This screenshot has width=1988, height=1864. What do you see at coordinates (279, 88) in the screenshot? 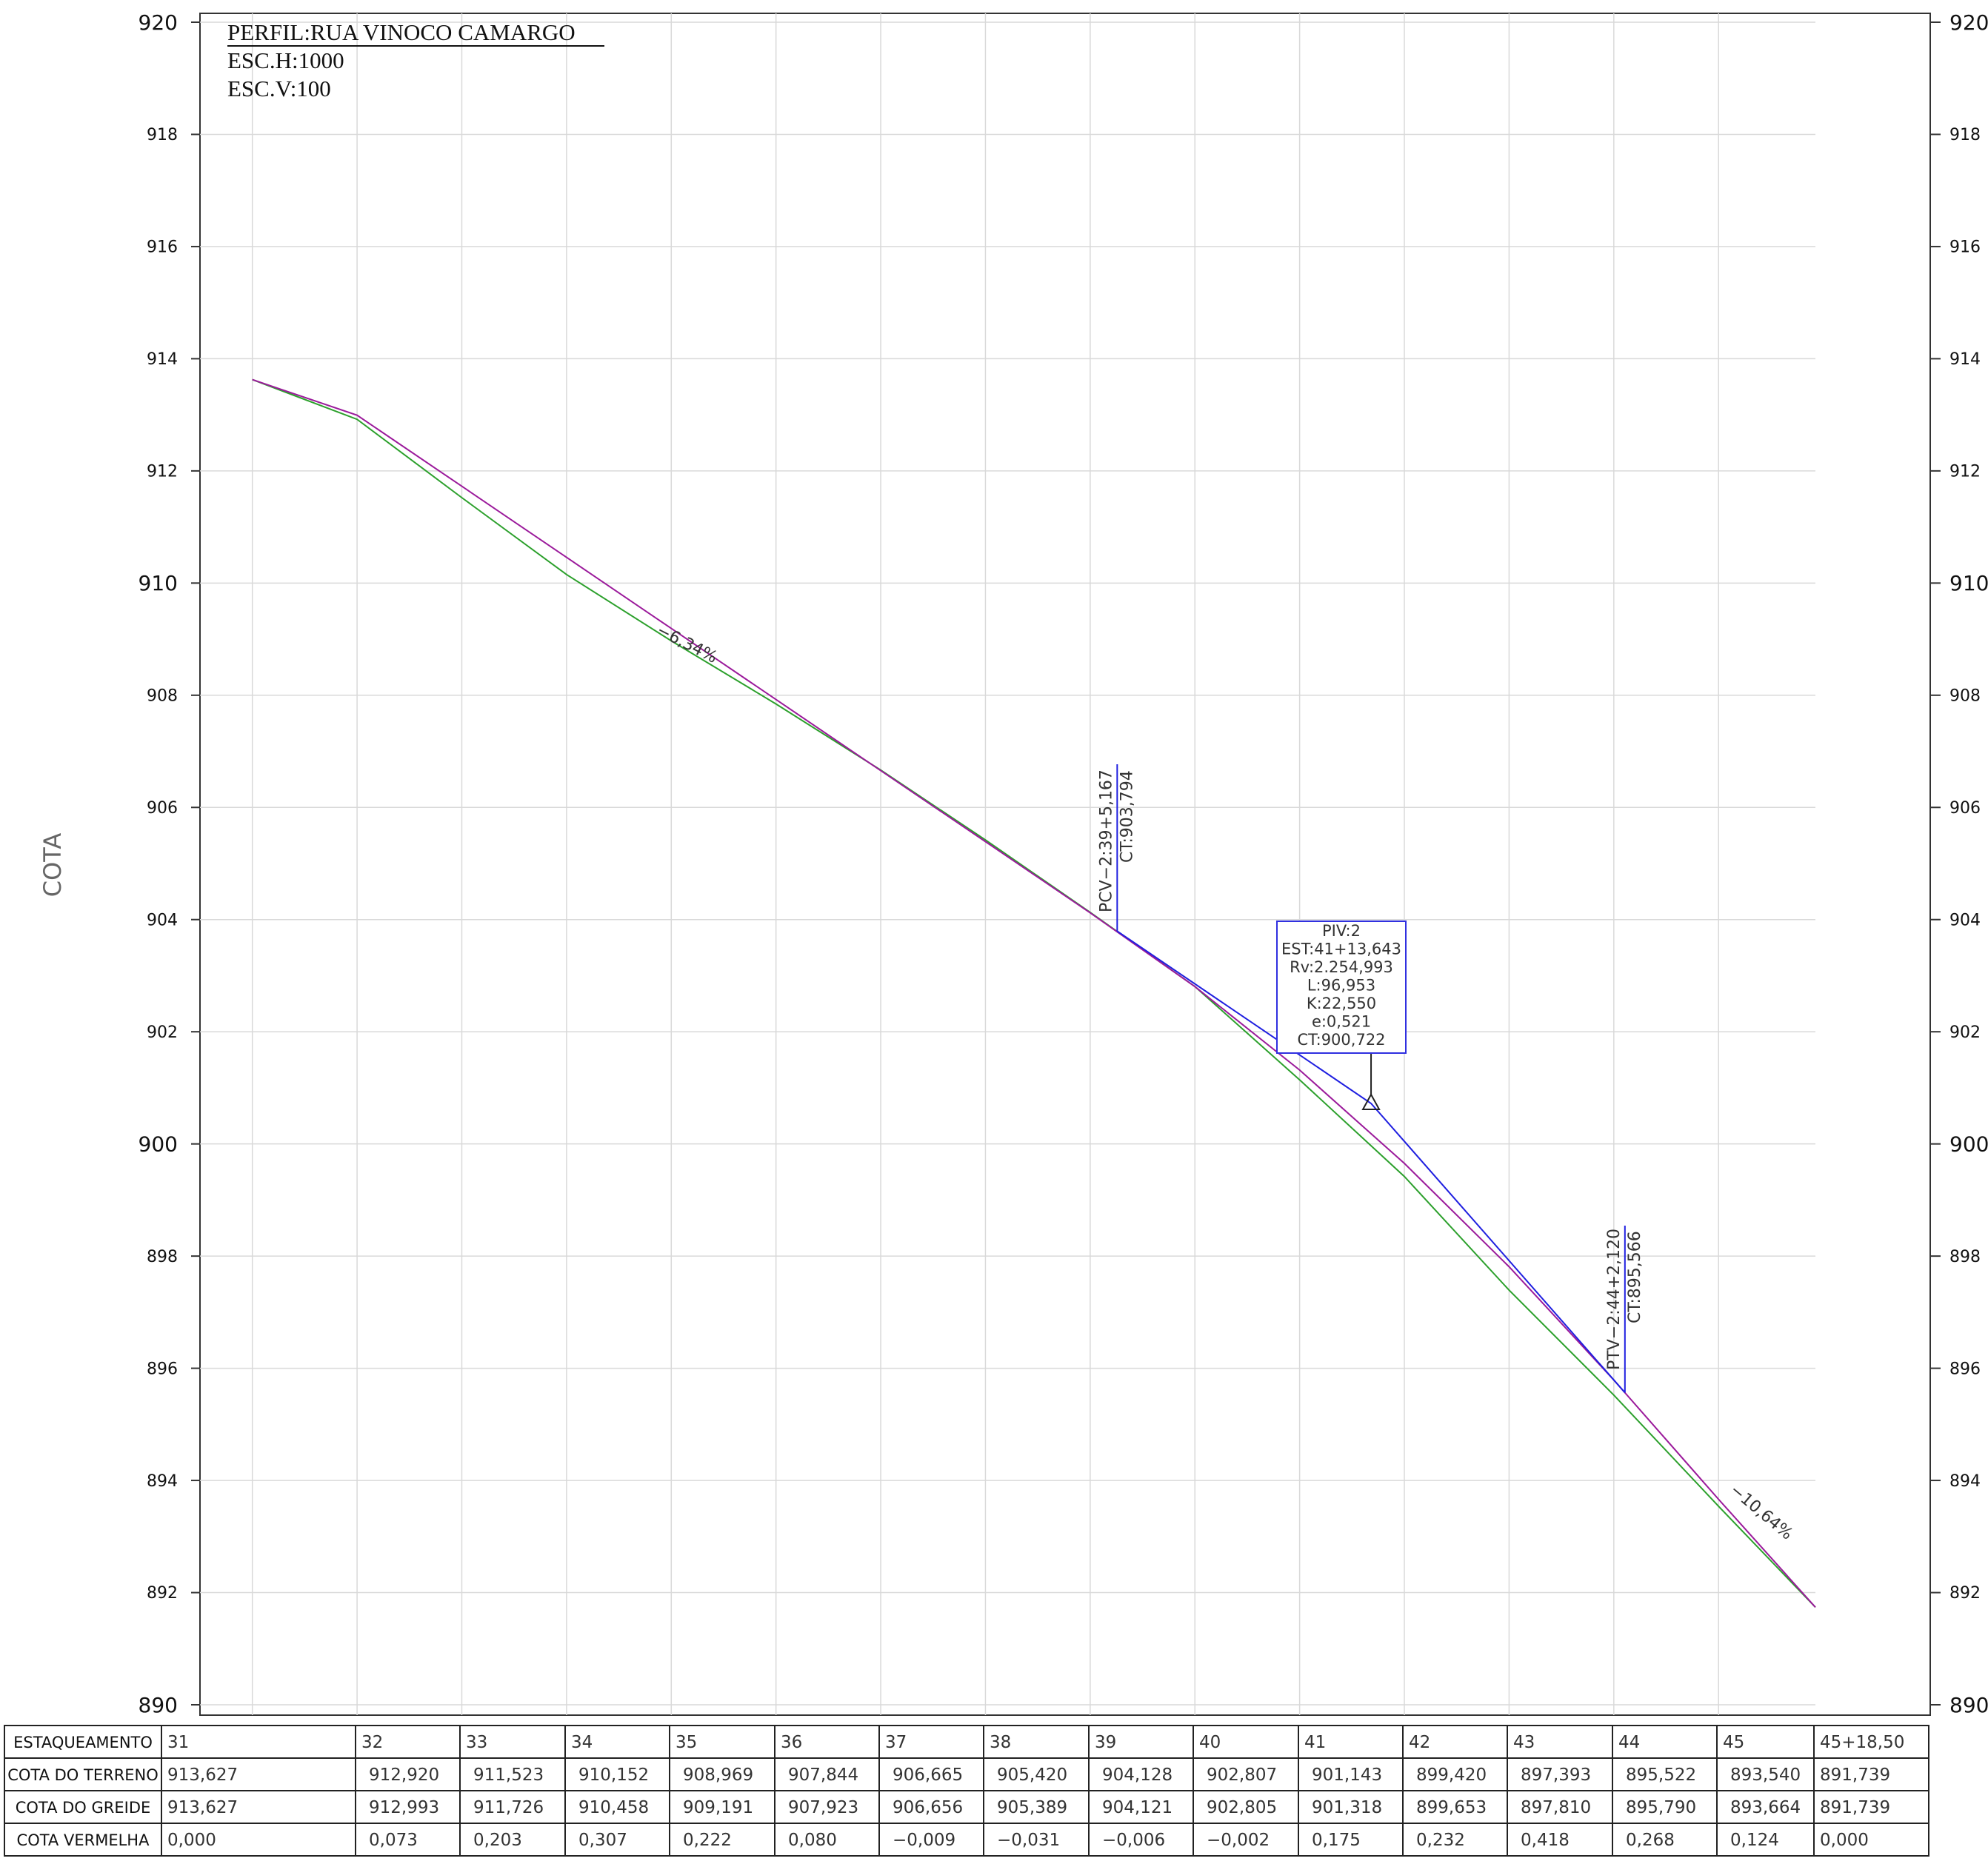
I see `title-line-3: ESC.V:100` at bounding box center [279, 88].